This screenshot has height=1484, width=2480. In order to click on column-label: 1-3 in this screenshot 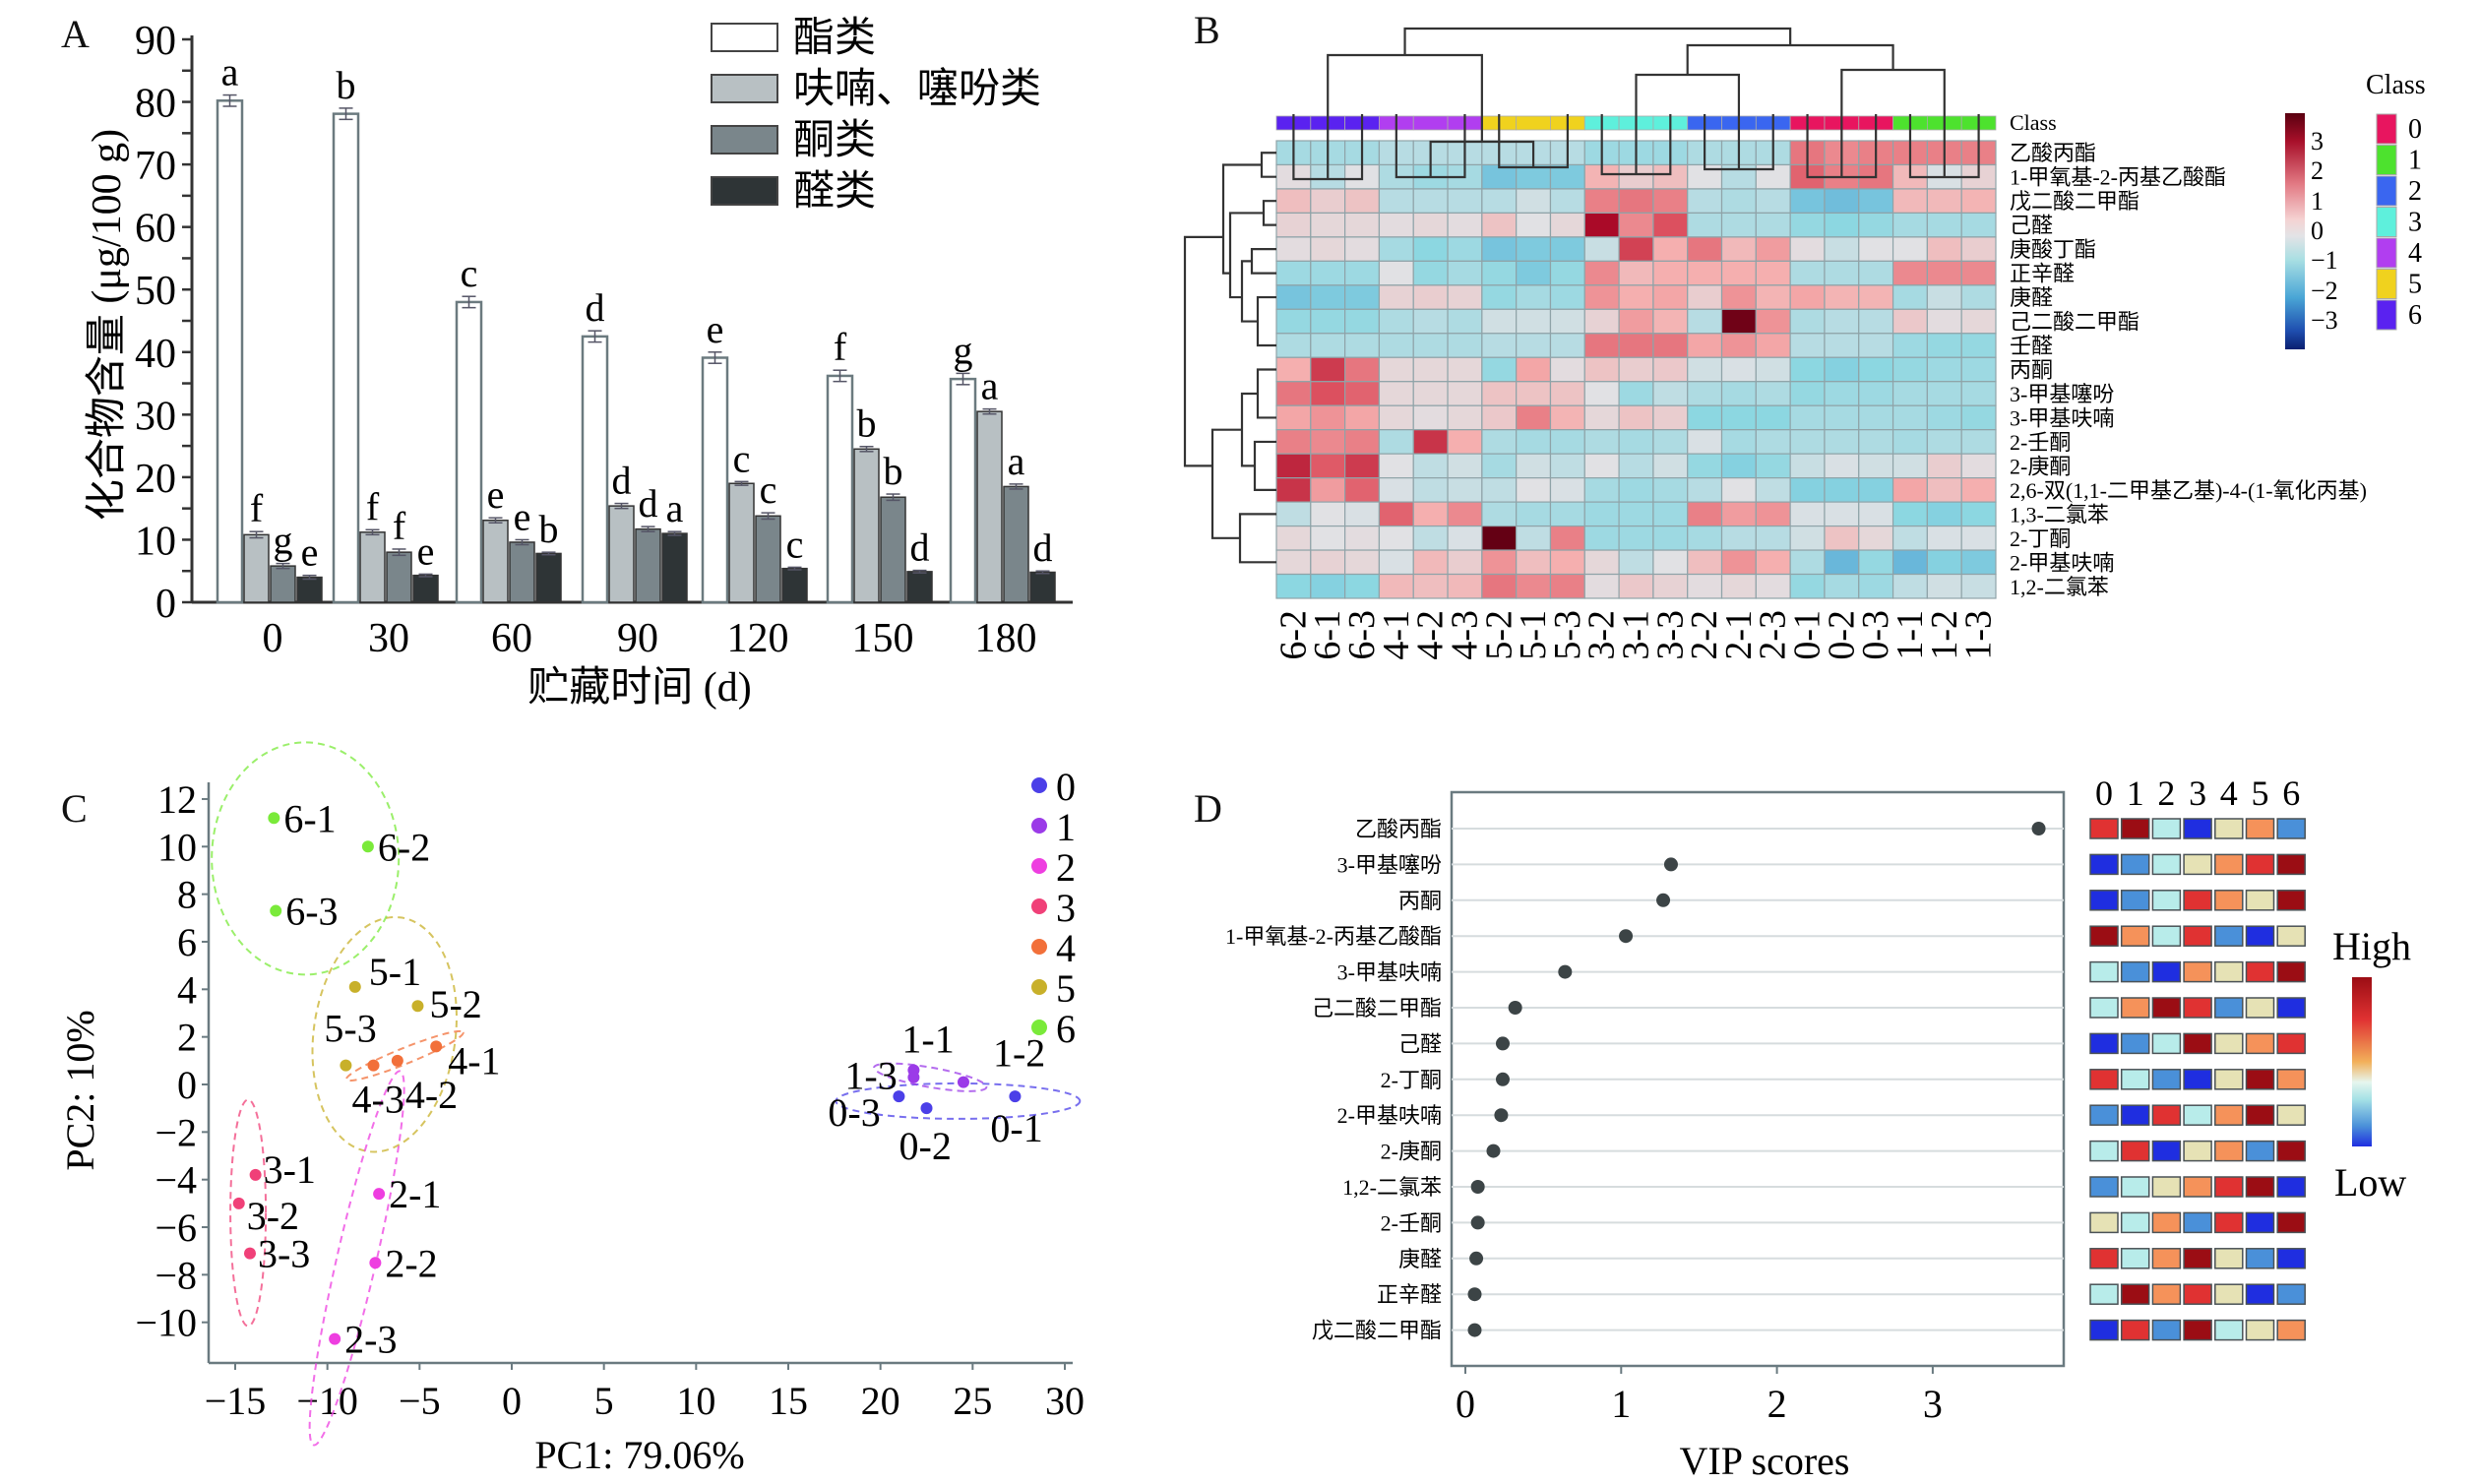, I will do `click(1979, 635)`.